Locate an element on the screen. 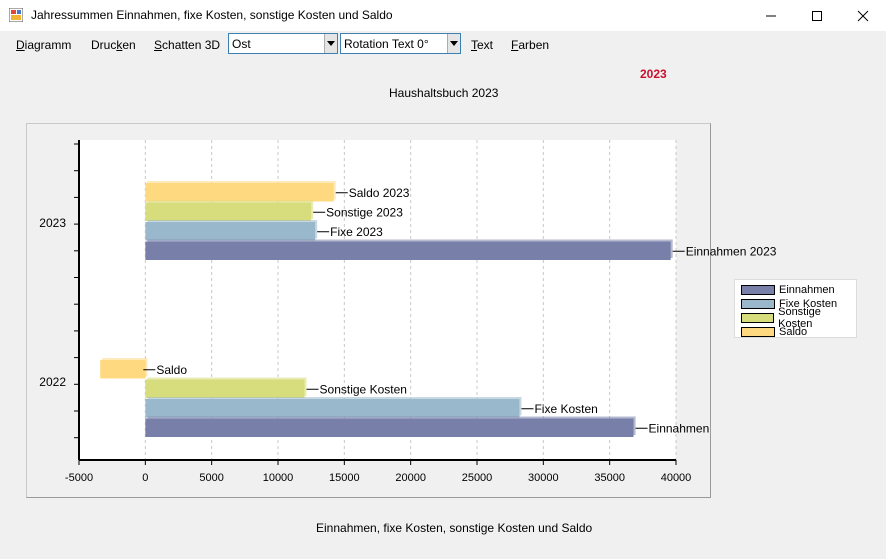 Image resolution: width=886 pixels, height=559 pixels. year-label: 2023 is located at coordinates (653, 74).